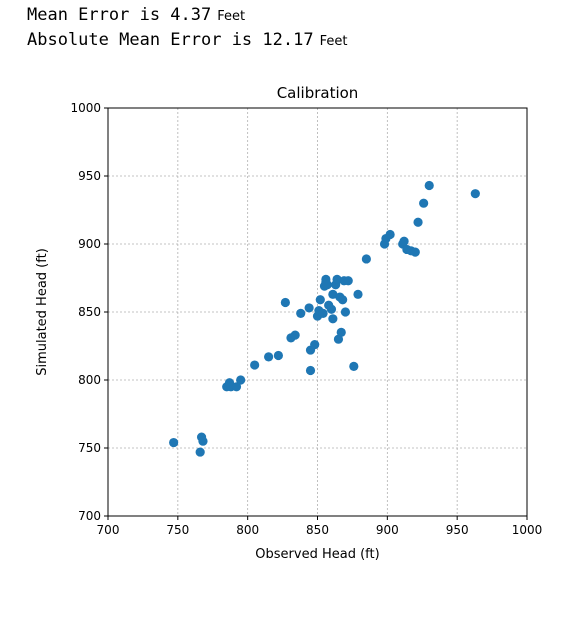 Image resolution: width=586 pixels, height=622 pixels. I want to click on x-axis-title: Observed Head (ft), so click(317, 554).